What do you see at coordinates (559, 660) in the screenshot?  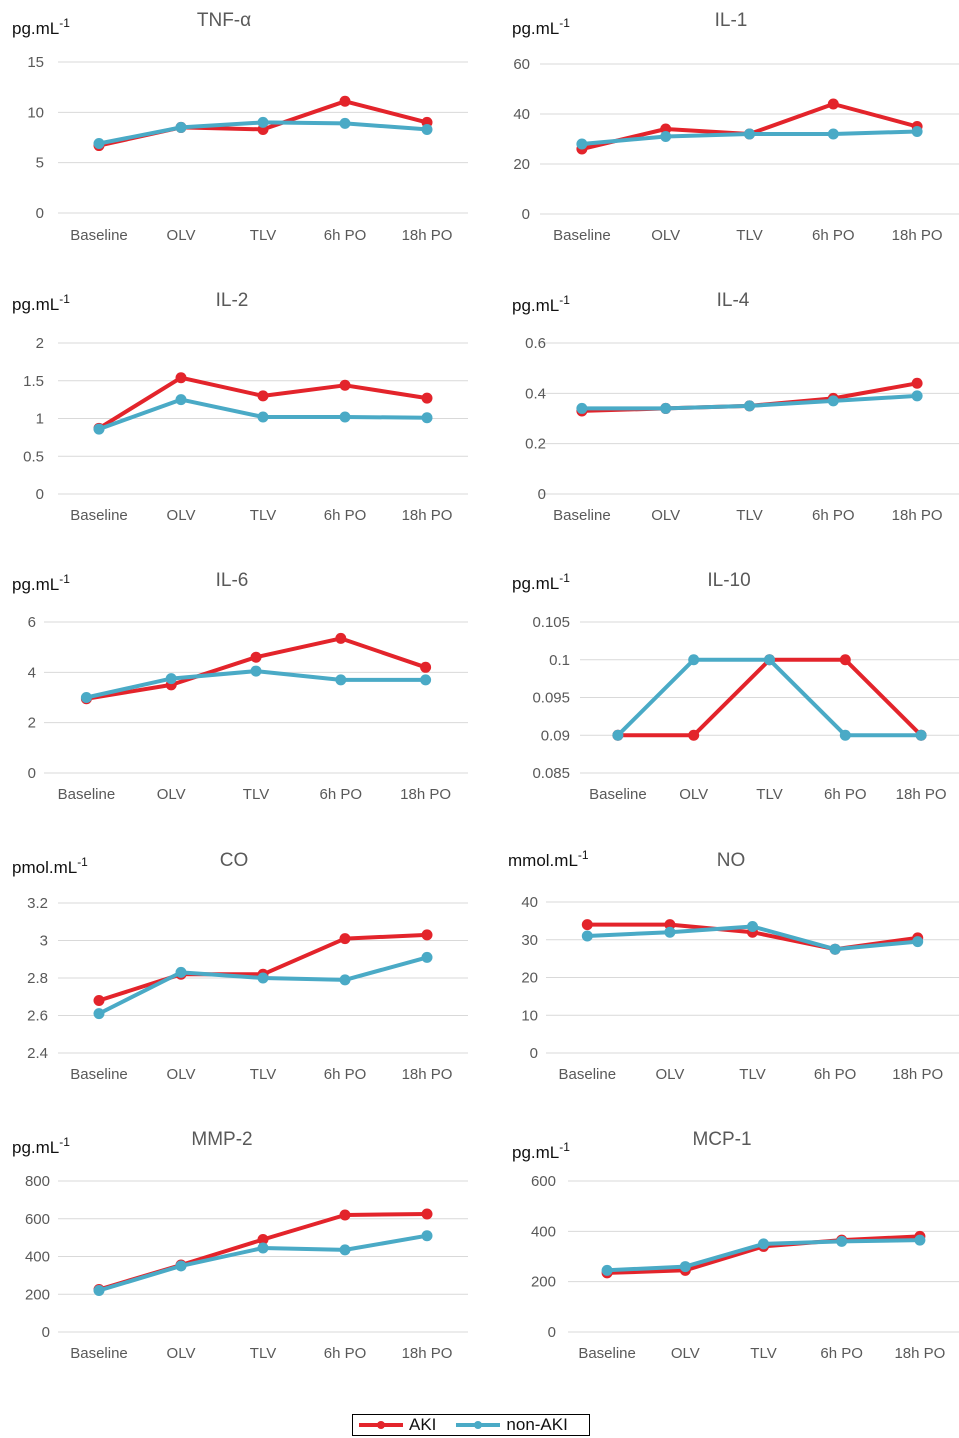 I see `y-tick-label: 0.1` at bounding box center [559, 660].